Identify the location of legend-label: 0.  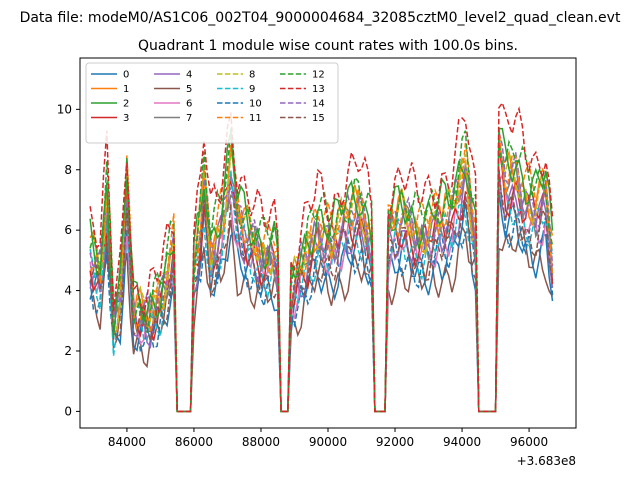
(126, 75).